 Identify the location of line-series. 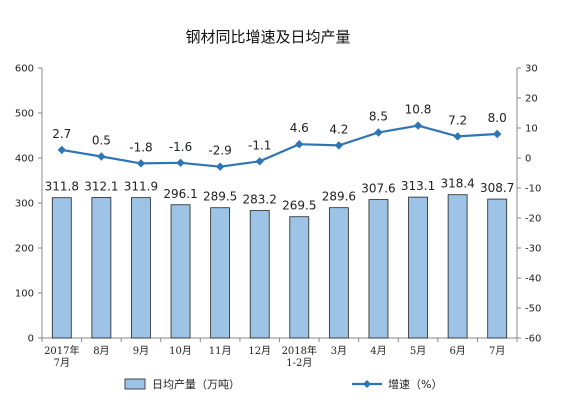
(279, 146).